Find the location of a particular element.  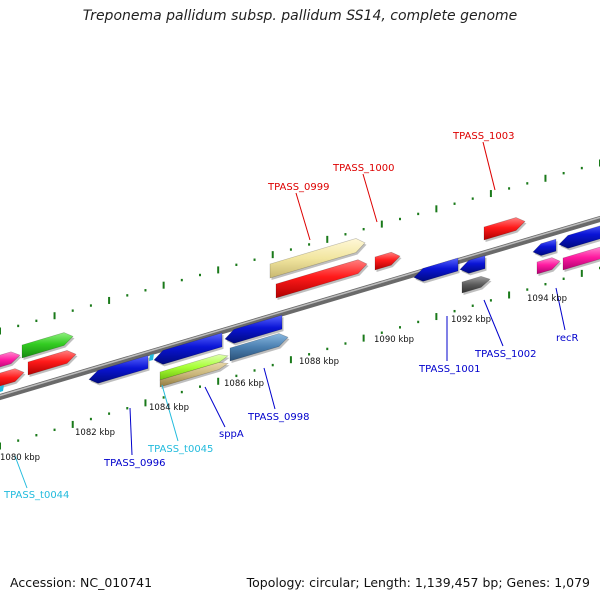

gene-label-tpass-1000: TPASS_1000 is located at coordinates (363, 168).